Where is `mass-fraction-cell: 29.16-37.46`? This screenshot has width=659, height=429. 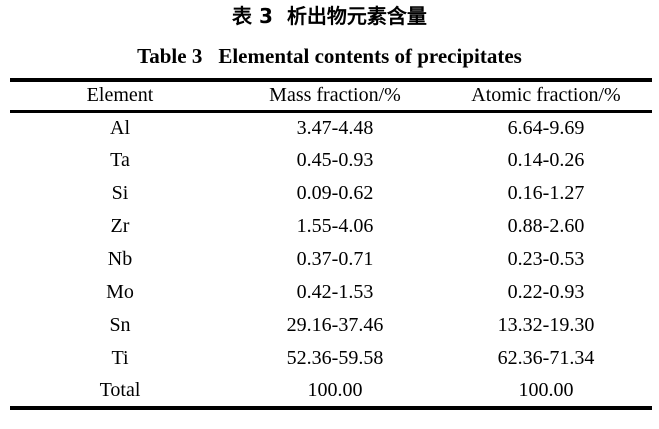 mass-fraction-cell: 29.16-37.46 is located at coordinates (335, 325).